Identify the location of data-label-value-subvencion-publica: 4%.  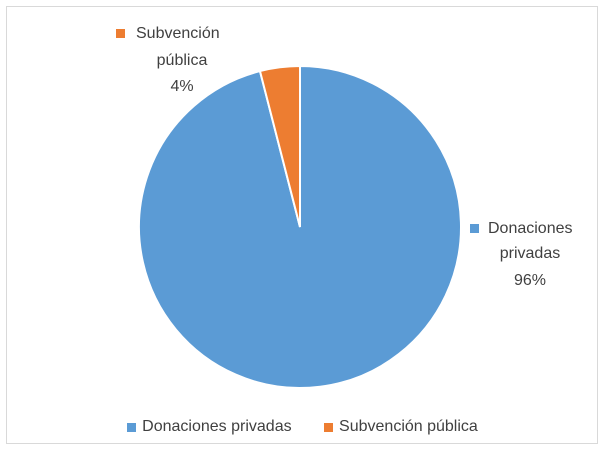
(181, 86).